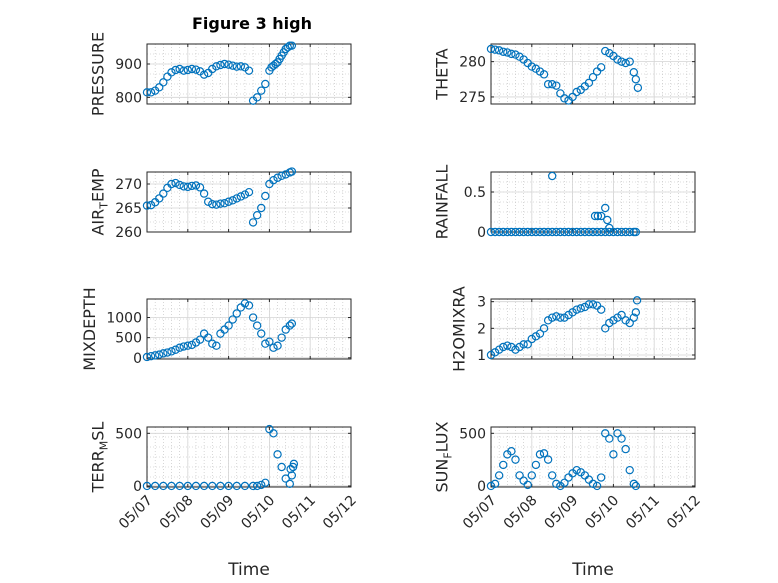  I want to click on y-tick-label: 0, so click(481, 487).